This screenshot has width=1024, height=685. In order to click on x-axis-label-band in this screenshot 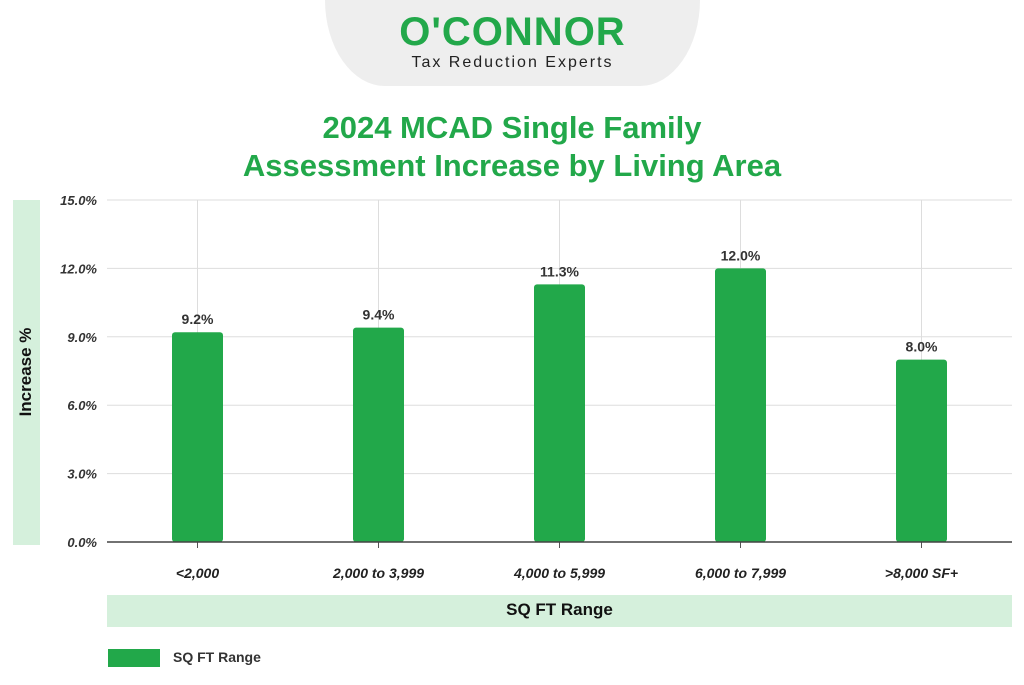, I will do `click(559, 611)`.